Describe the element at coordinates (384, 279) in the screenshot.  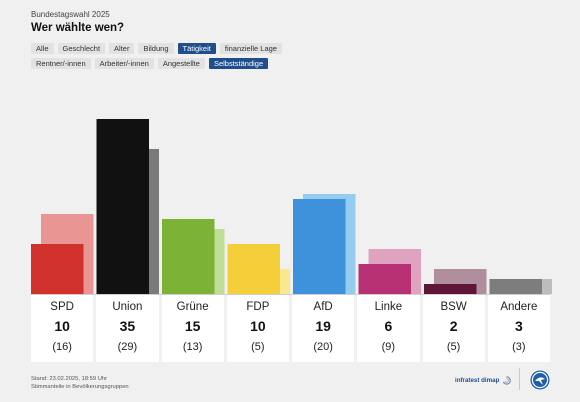
I see `bar-current-linke` at that location.